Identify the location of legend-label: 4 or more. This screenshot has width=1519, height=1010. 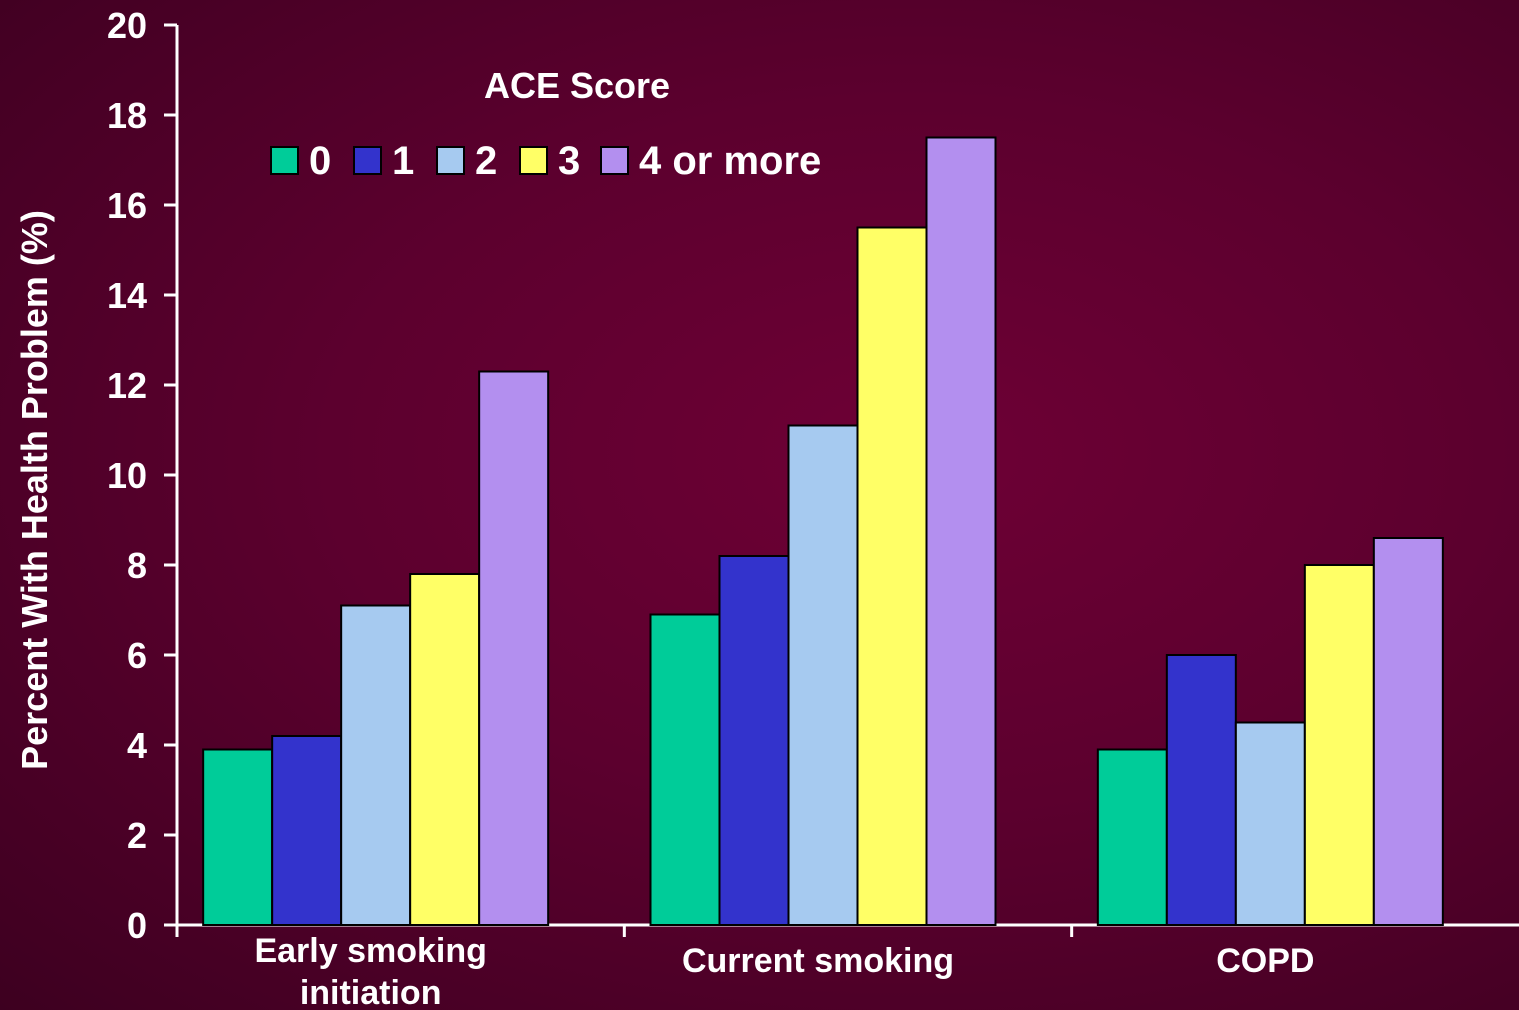
(730, 161).